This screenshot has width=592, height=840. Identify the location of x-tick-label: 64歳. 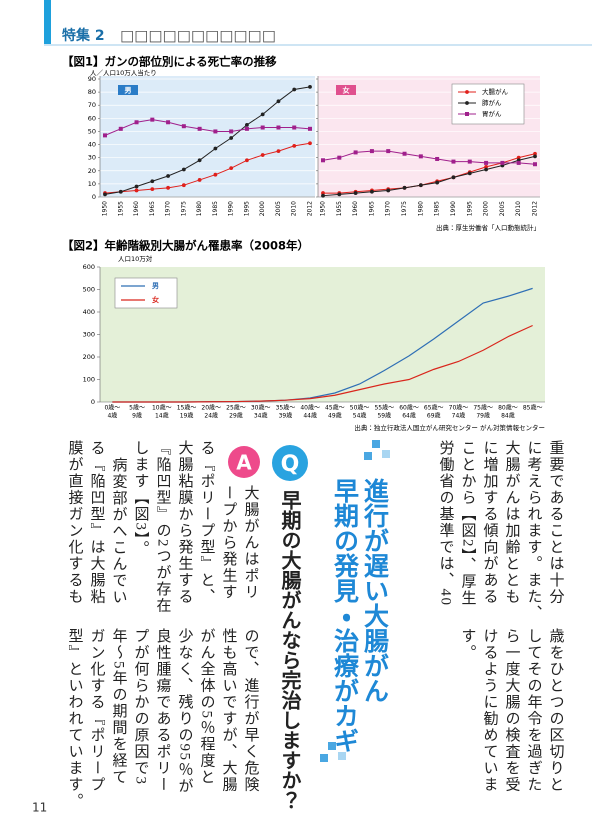
(409, 416).